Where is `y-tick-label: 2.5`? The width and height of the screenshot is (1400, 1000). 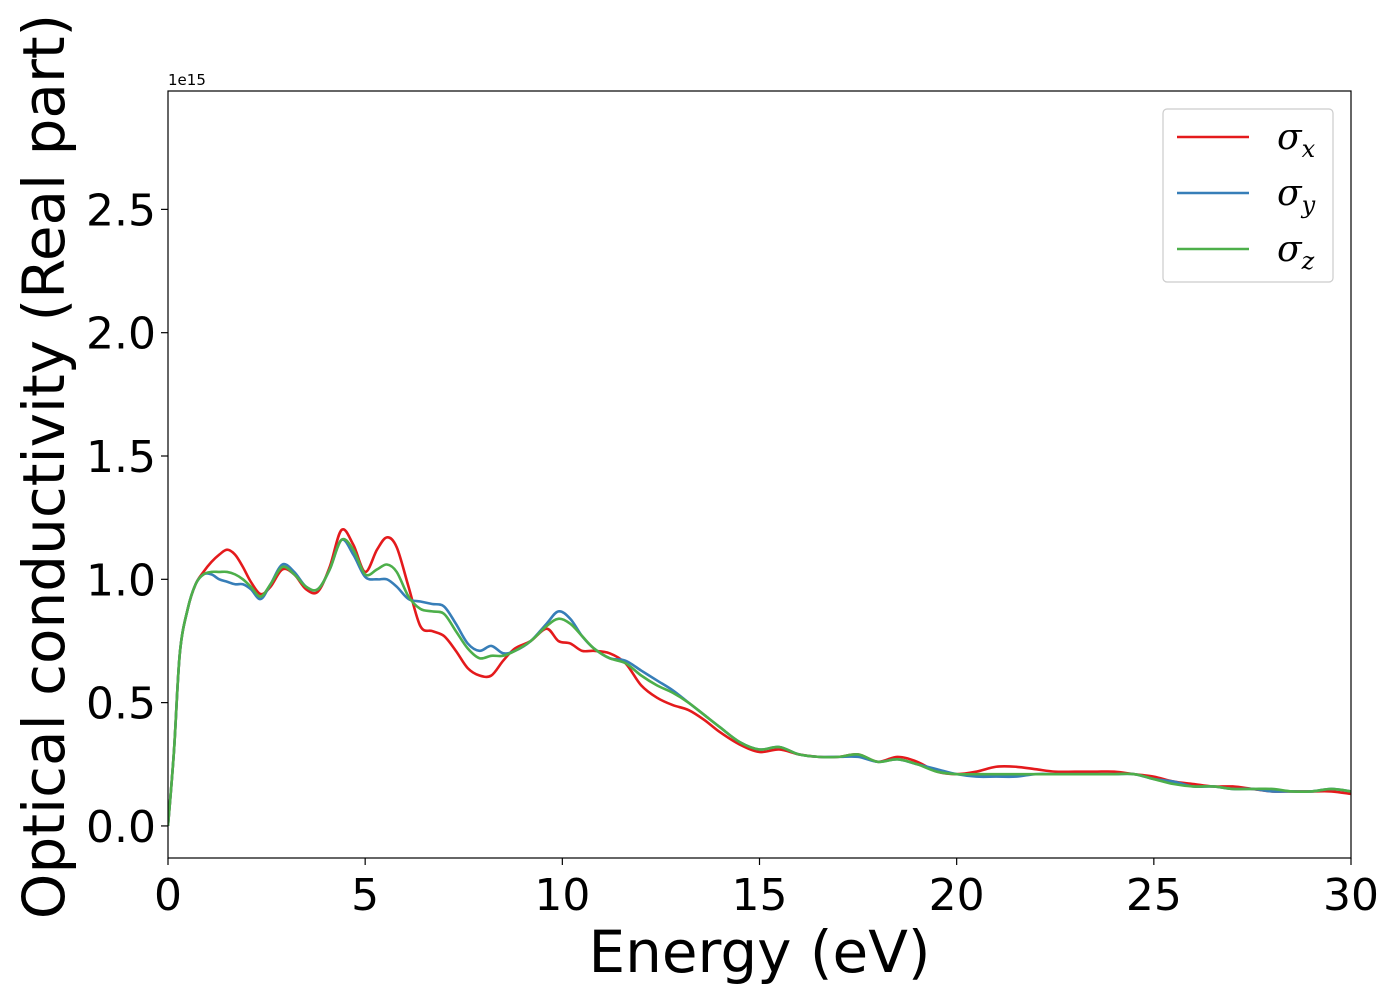
y-tick-label: 2.5 is located at coordinates (121, 210).